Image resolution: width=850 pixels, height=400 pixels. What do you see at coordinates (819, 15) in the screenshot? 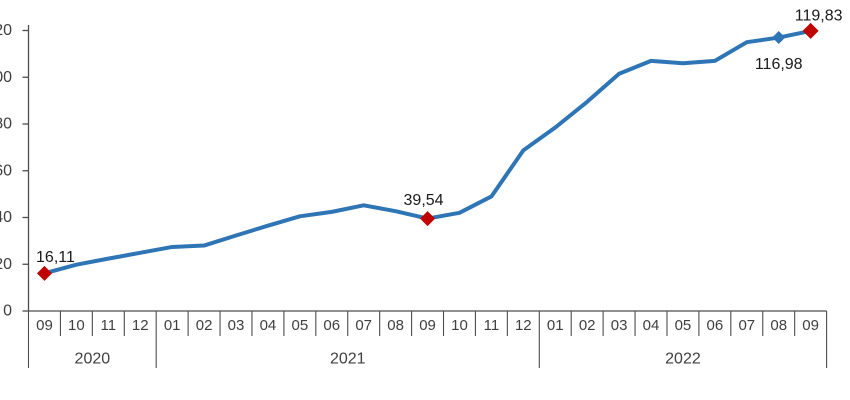
I see `data-point-label: 119,83` at bounding box center [819, 15].